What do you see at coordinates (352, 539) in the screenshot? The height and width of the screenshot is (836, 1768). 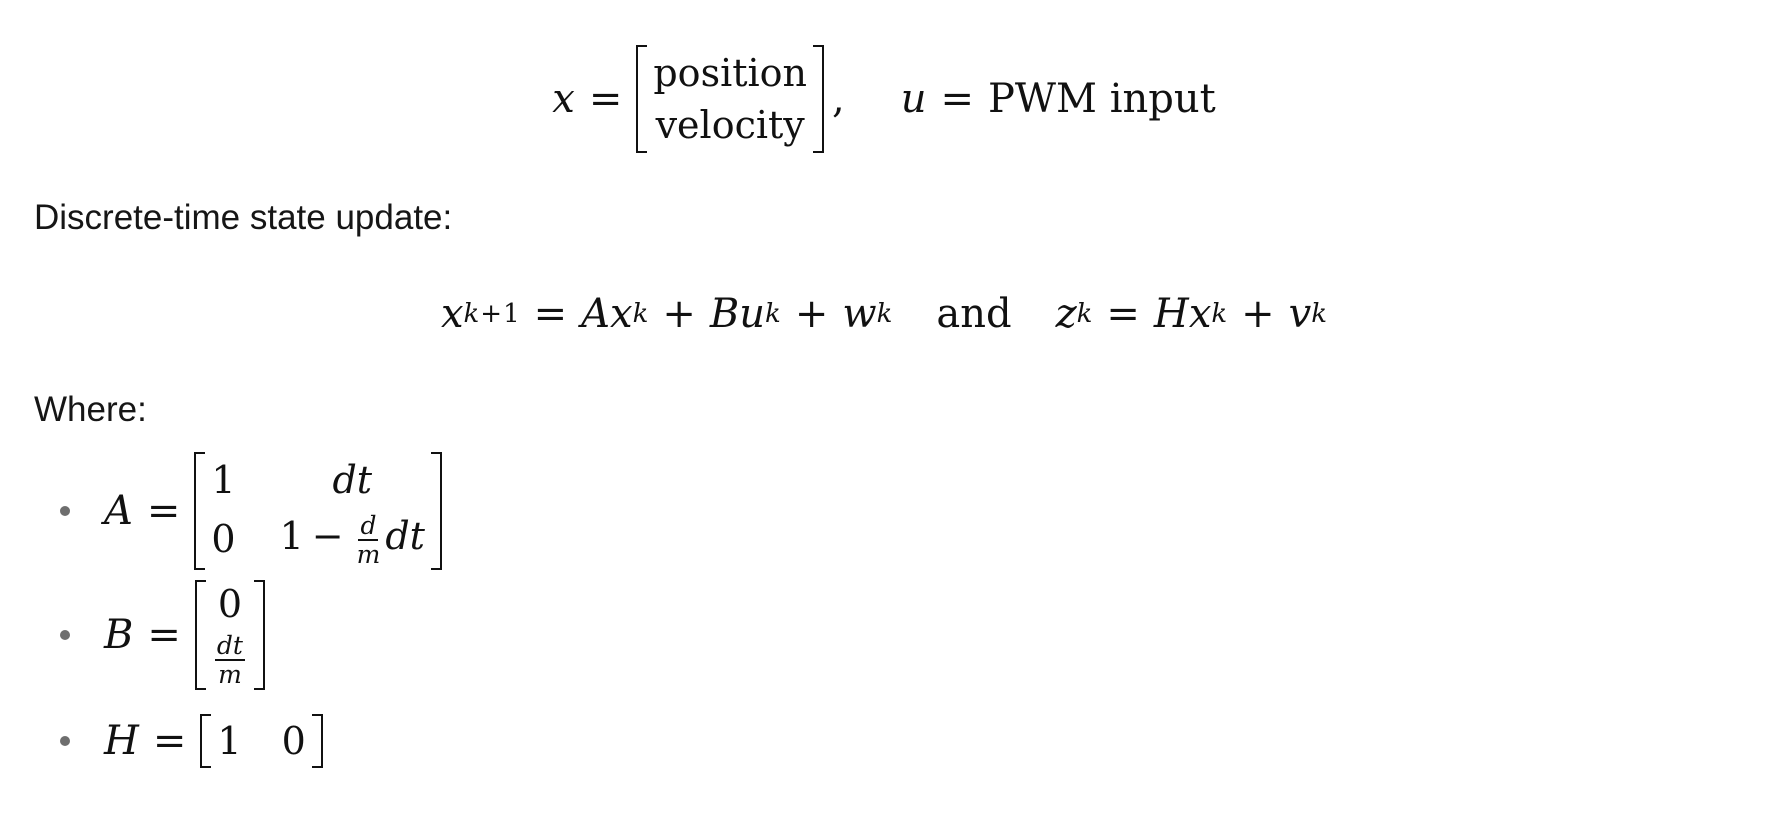 I see `matrix-a-r2c2: 1− d m dt` at bounding box center [352, 539].